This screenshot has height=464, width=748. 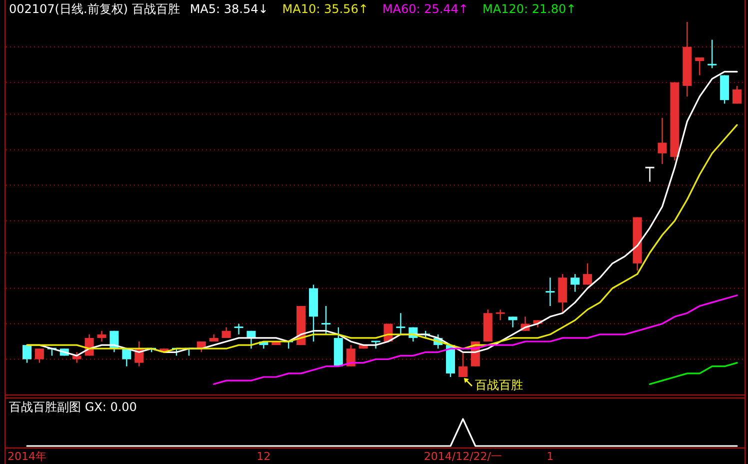 What do you see at coordinates (27, 456) in the screenshot?
I see `x-tick-label: 2014年` at bounding box center [27, 456].